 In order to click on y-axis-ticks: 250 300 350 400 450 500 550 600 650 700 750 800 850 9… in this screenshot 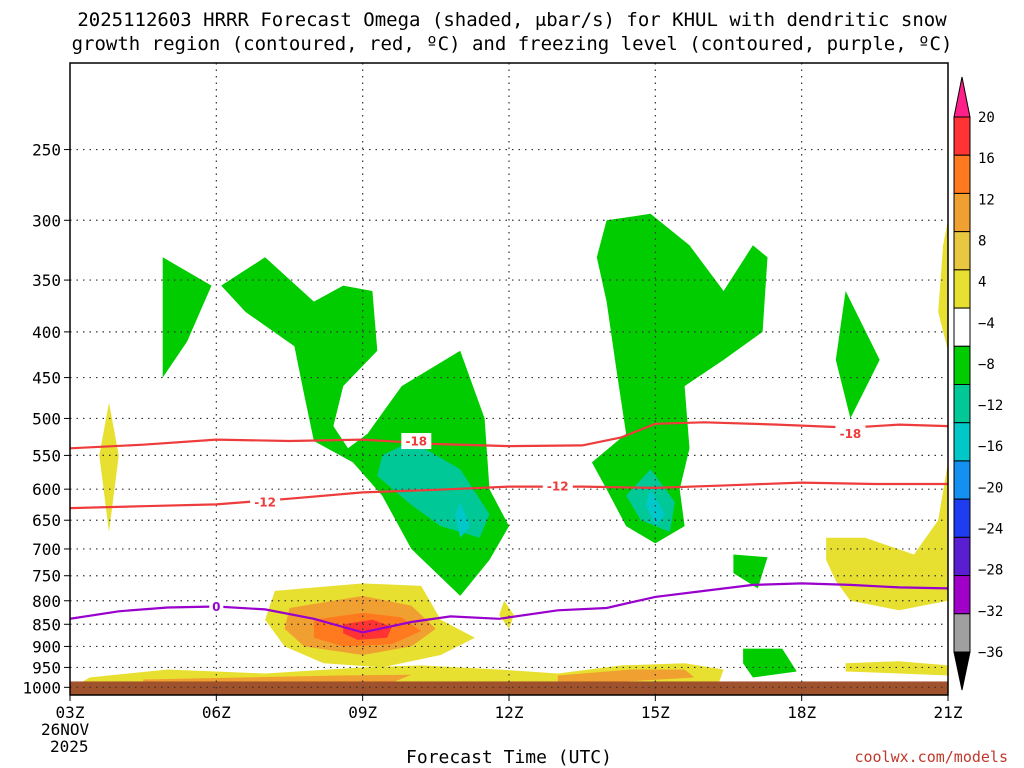, I will do `click(46, 419)`.